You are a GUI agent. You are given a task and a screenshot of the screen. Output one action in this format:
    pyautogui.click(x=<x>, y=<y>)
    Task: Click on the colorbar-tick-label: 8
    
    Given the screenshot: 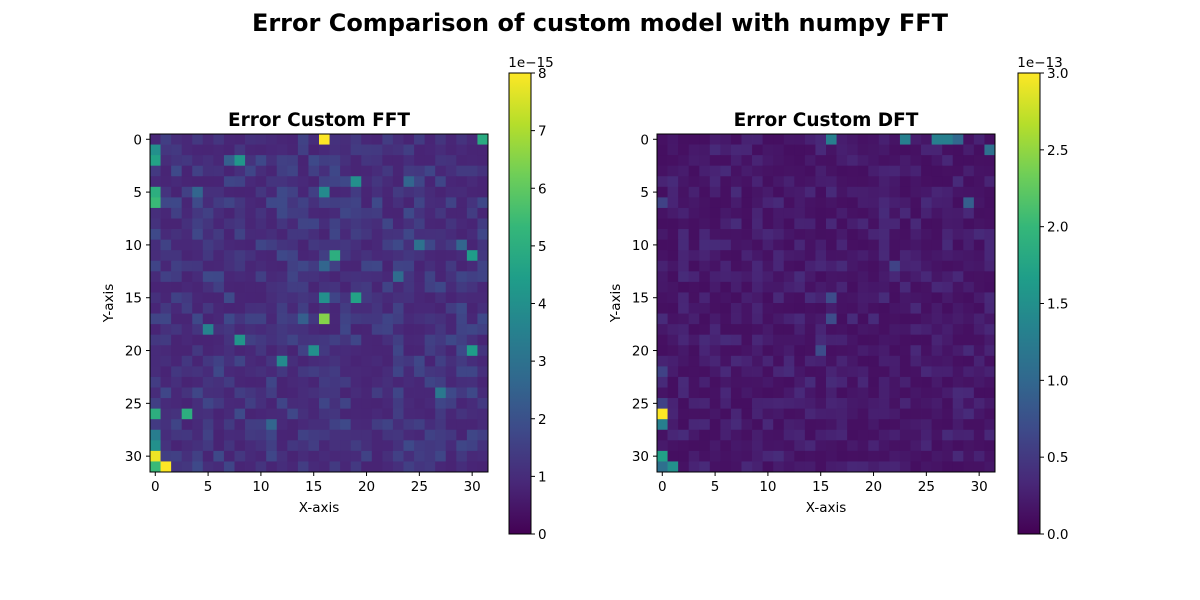 What is the action you would take?
    pyautogui.click(x=542, y=74)
    